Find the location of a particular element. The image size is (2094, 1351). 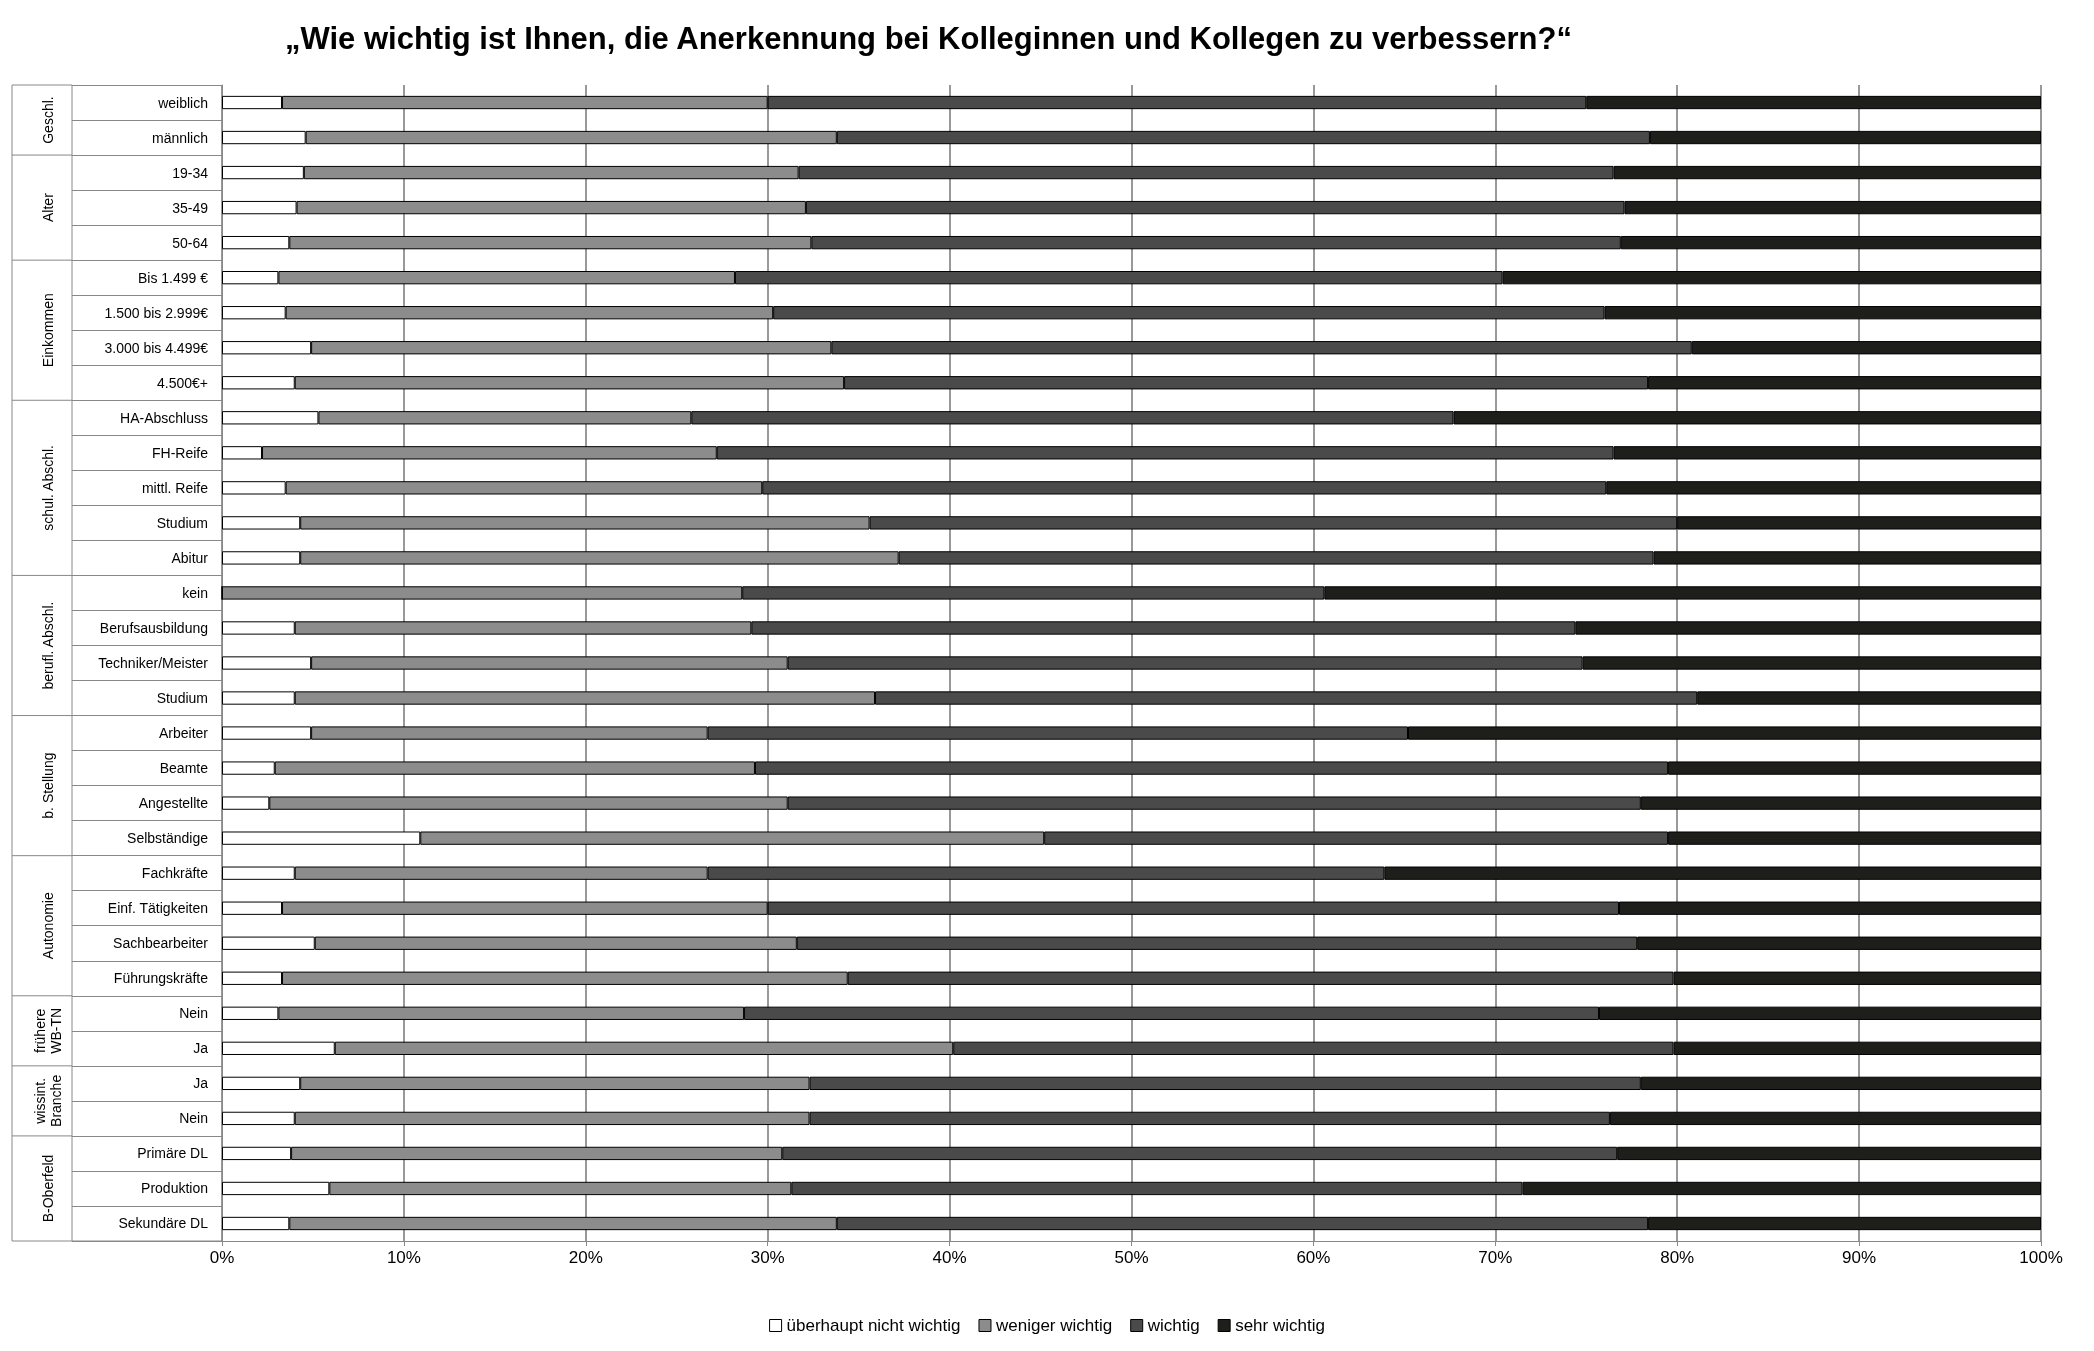

y-tick-label: Primäre DL is located at coordinates (173, 1153).